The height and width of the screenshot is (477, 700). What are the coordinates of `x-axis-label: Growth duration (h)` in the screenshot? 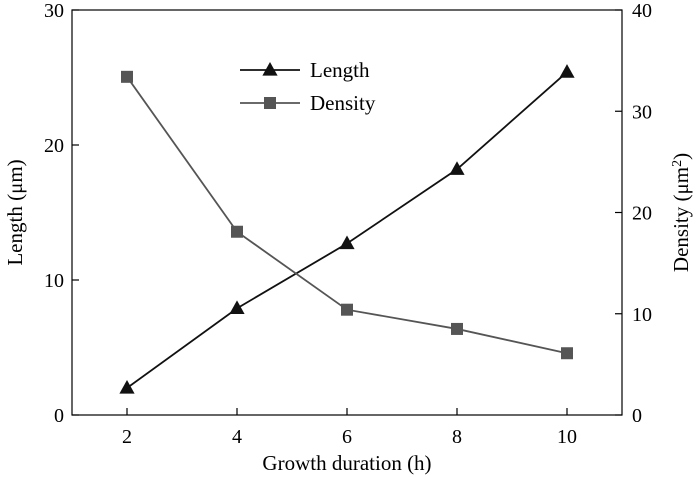 It's located at (346, 463).